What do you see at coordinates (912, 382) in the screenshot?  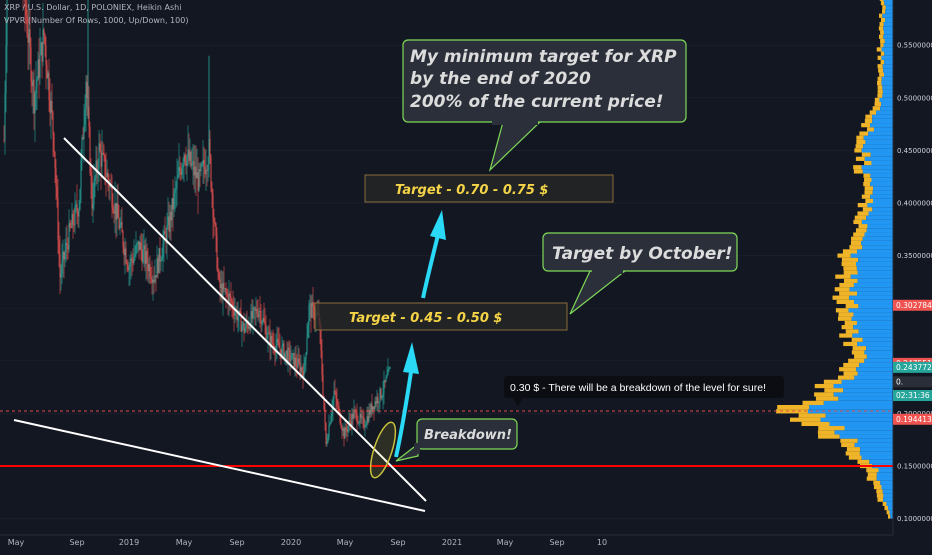 I see `price-badge` at bounding box center [912, 382].